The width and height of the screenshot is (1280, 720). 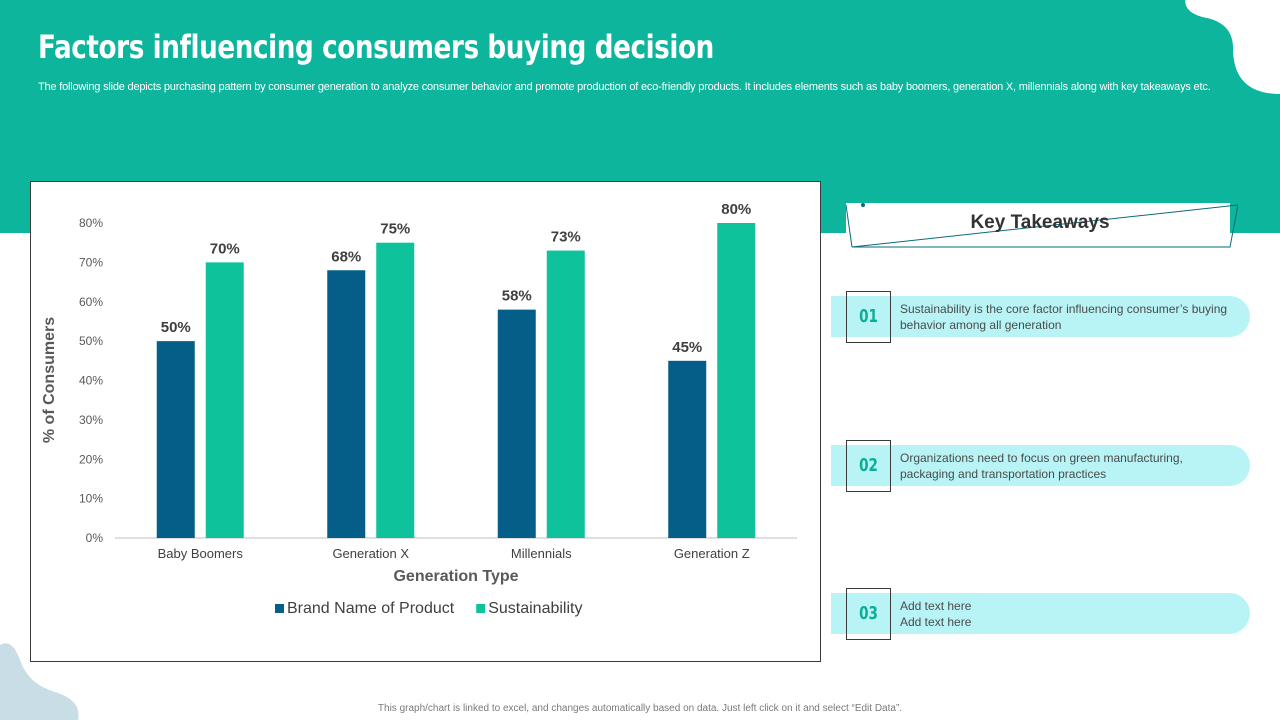 I want to click on takeaway-number: 02, so click(x=868, y=465).